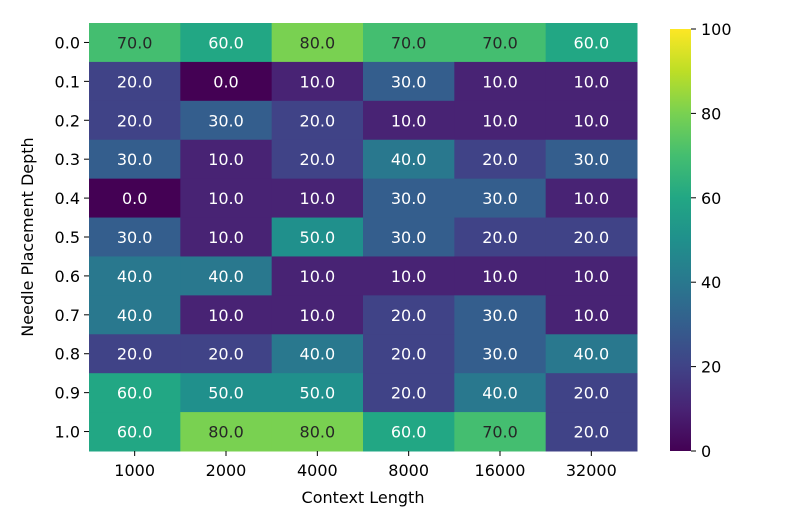 The height and width of the screenshot is (529, 793). Describe the element at coordinates (363, 497) in the screenshot. I see `x-axis-title: Context Length` at that location.